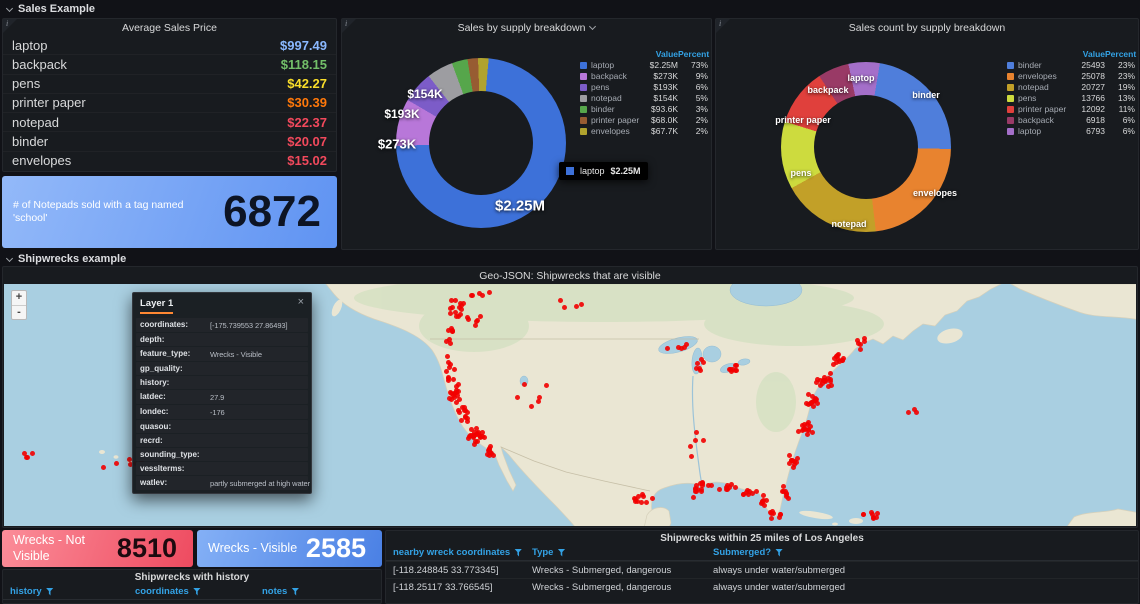 This screenshot has height=604, width=1140. I want to click on column-header-history: history, so click(72, 591).